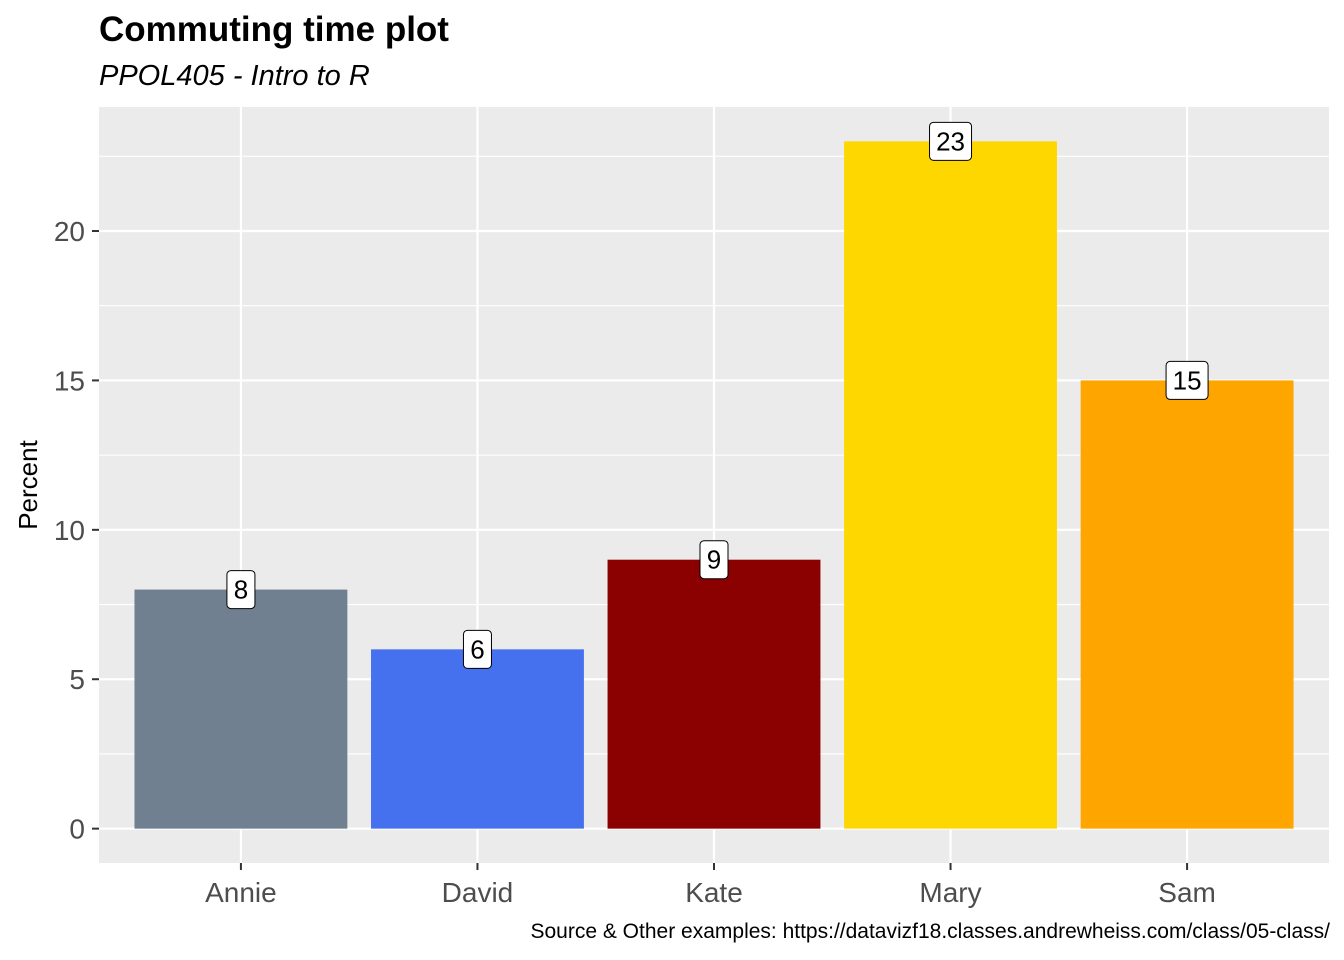 The height and width of the screenshot is (960, 1344). What do you see at coordinates (69, 530) in the screenshot?
I see `y-tick-label: 10` at bounding box center [69, 530].